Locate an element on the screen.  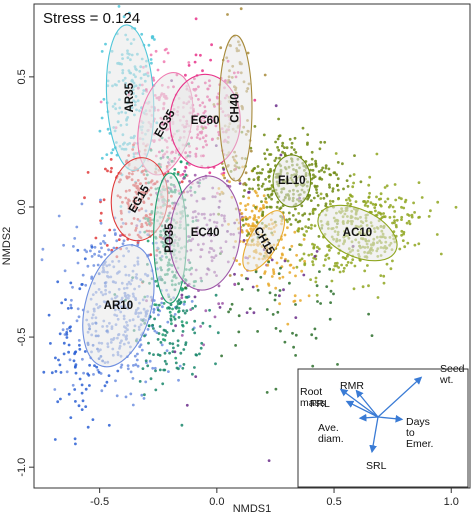
loading-arrow is located at coordinates (390, 418).